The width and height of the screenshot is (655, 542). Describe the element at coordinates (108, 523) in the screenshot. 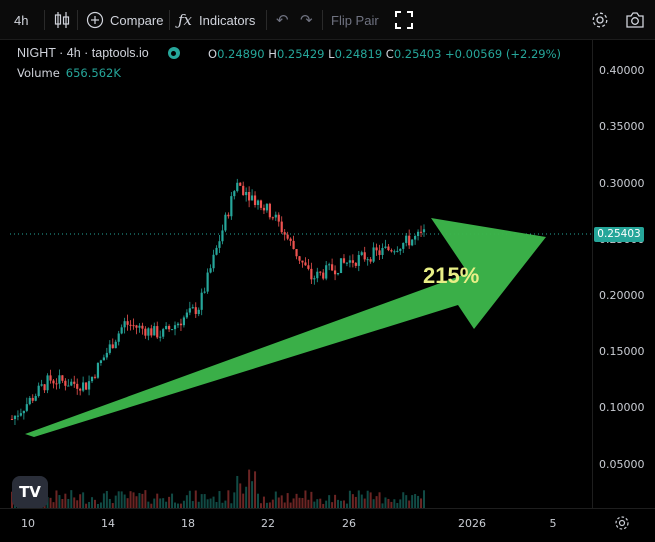

I see `time-tick: 14` at that location.